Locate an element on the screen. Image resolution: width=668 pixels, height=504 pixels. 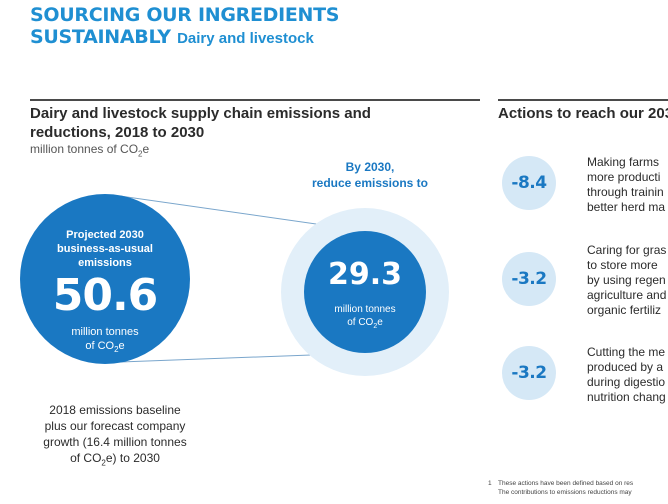
headline-line-1: SOURCING OUR INGREDIENTS is located at coordinates (185, 15).